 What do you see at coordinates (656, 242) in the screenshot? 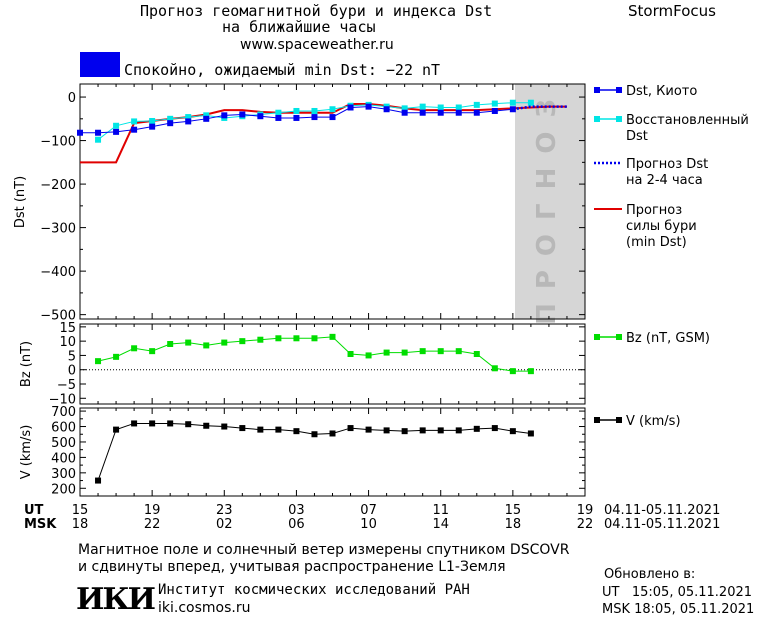
I see `legend-storm-label-3: (min Dst)` at bounding box center [656, 242].